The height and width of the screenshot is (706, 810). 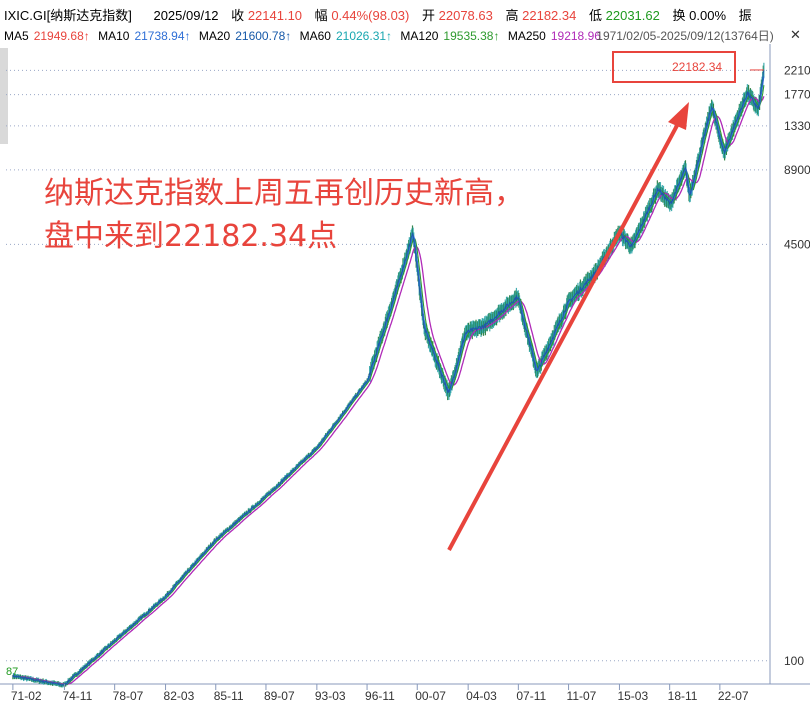 What do you see at coordinates (162, 36) in the screenshot?
I see `ma10-value: 21738.94↑` at bounding box center [162, 36].